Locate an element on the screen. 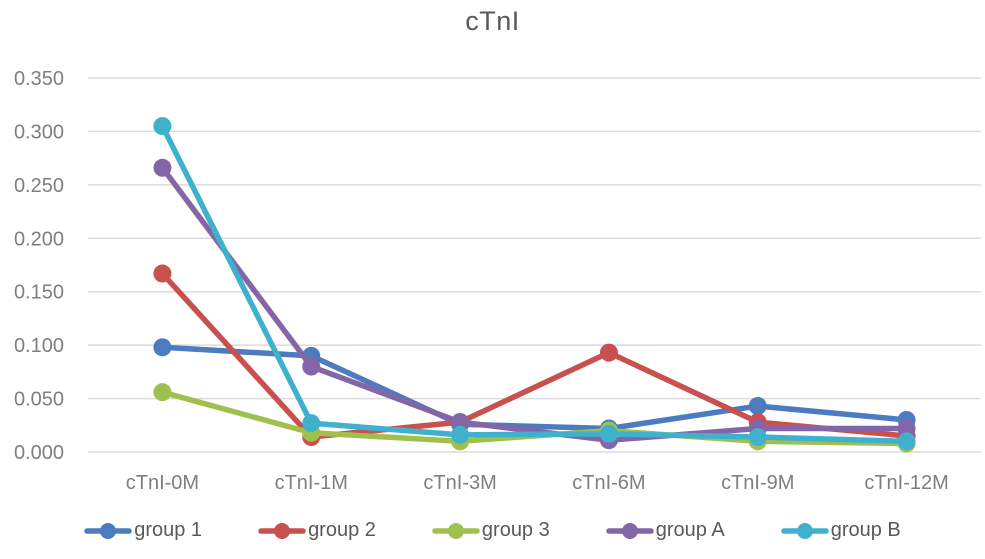  legend-label: group A is located at coordinates (690, 530).